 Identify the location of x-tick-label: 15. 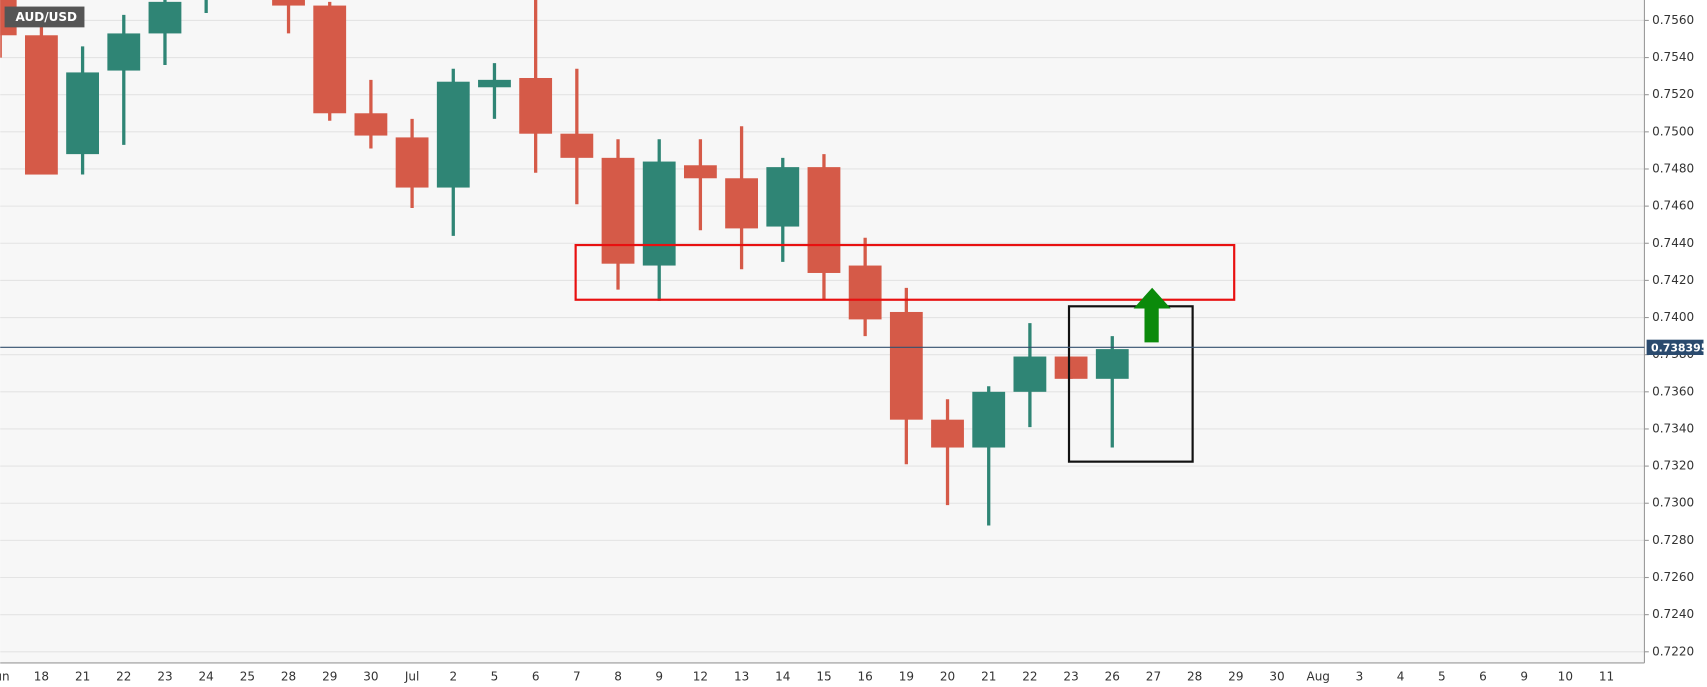
(823, 677).